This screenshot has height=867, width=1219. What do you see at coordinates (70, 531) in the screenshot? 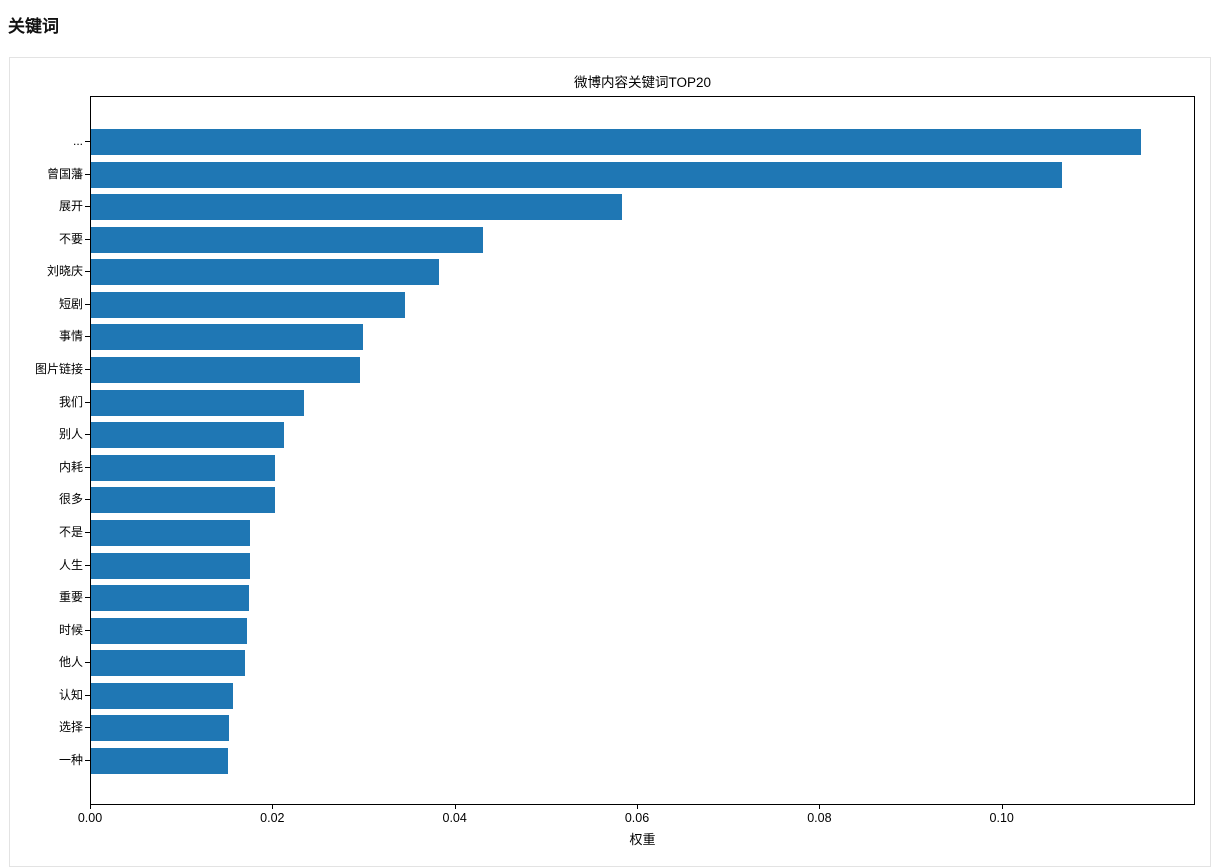
I see `y-tick-label: 不是` at bounding box center [70, 531].